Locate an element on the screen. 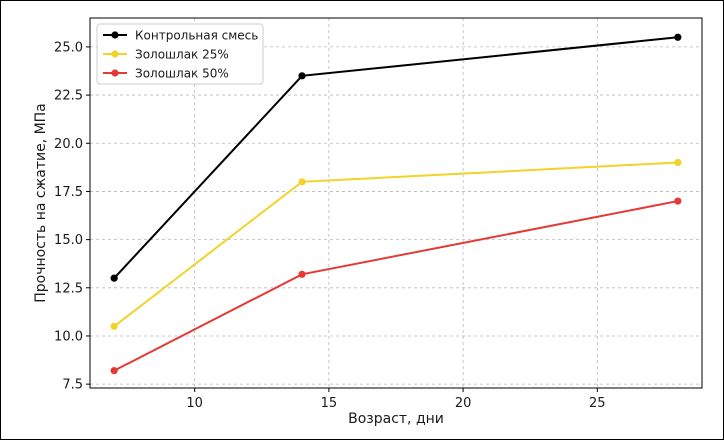  y-tick-label: 20.0 is located at coordinates (68, 144).